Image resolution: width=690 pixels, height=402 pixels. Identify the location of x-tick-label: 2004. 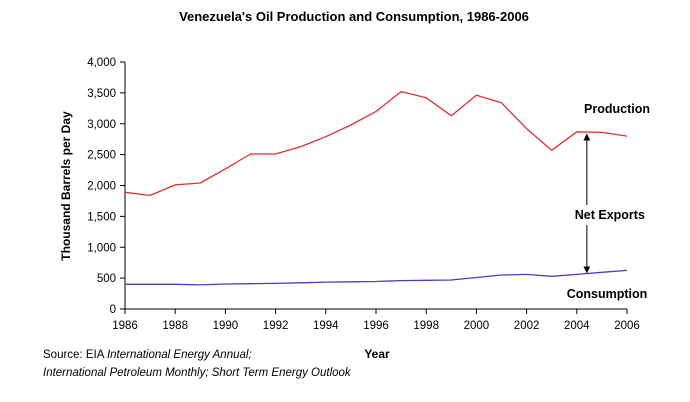
(577, 326).